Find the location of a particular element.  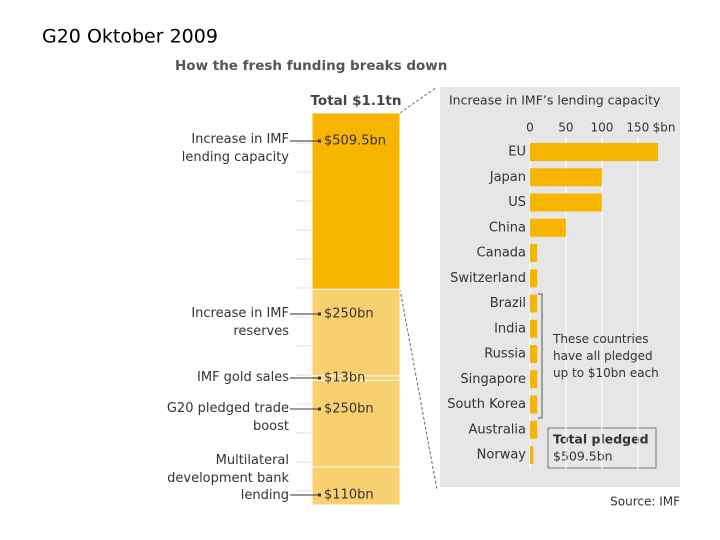

segment-label: IMF gold sales is located at coordinates (243, 377).